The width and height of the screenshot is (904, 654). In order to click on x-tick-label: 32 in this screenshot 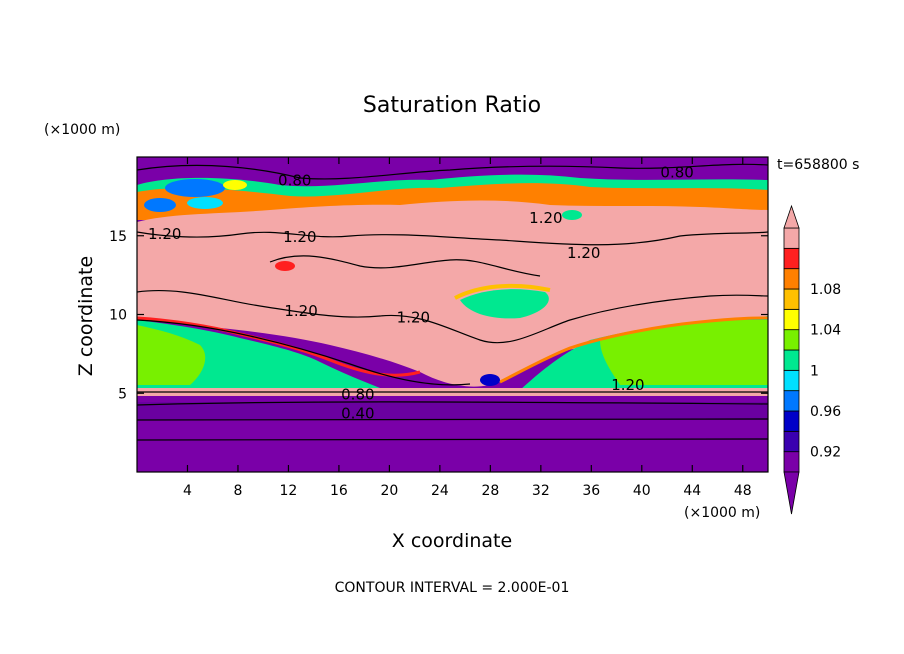, I will do `click(541, 491)`.